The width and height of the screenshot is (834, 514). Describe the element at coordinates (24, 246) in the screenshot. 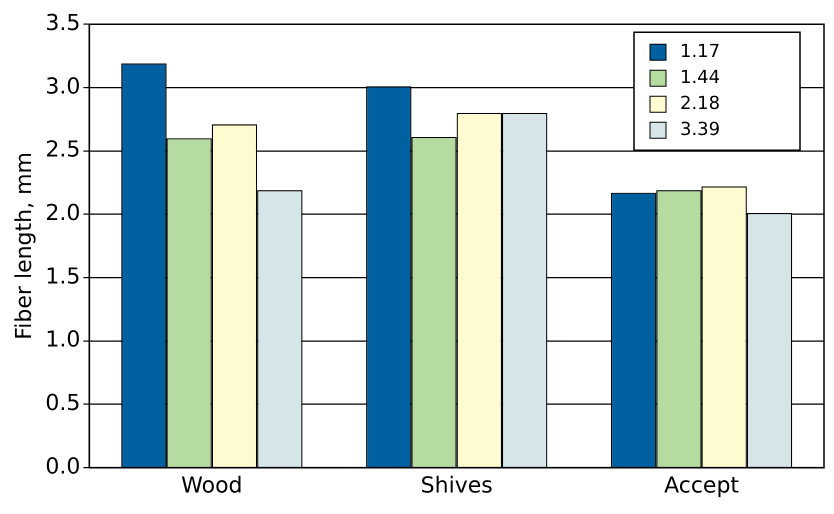

I see `y-axis-title: Fiber length, mm` at that location.